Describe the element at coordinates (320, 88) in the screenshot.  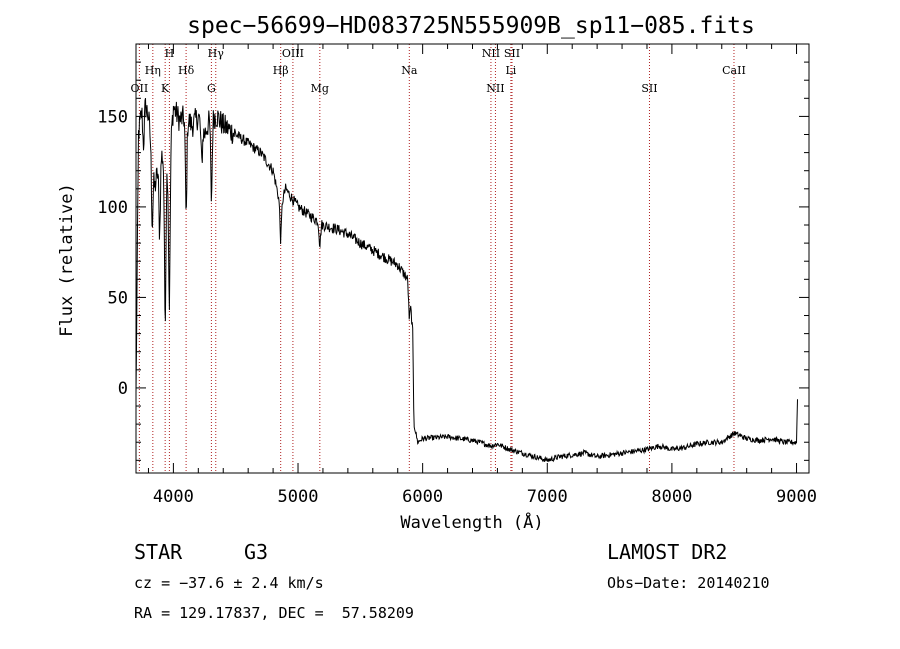
I see `line-label-9: Mg` at that location.